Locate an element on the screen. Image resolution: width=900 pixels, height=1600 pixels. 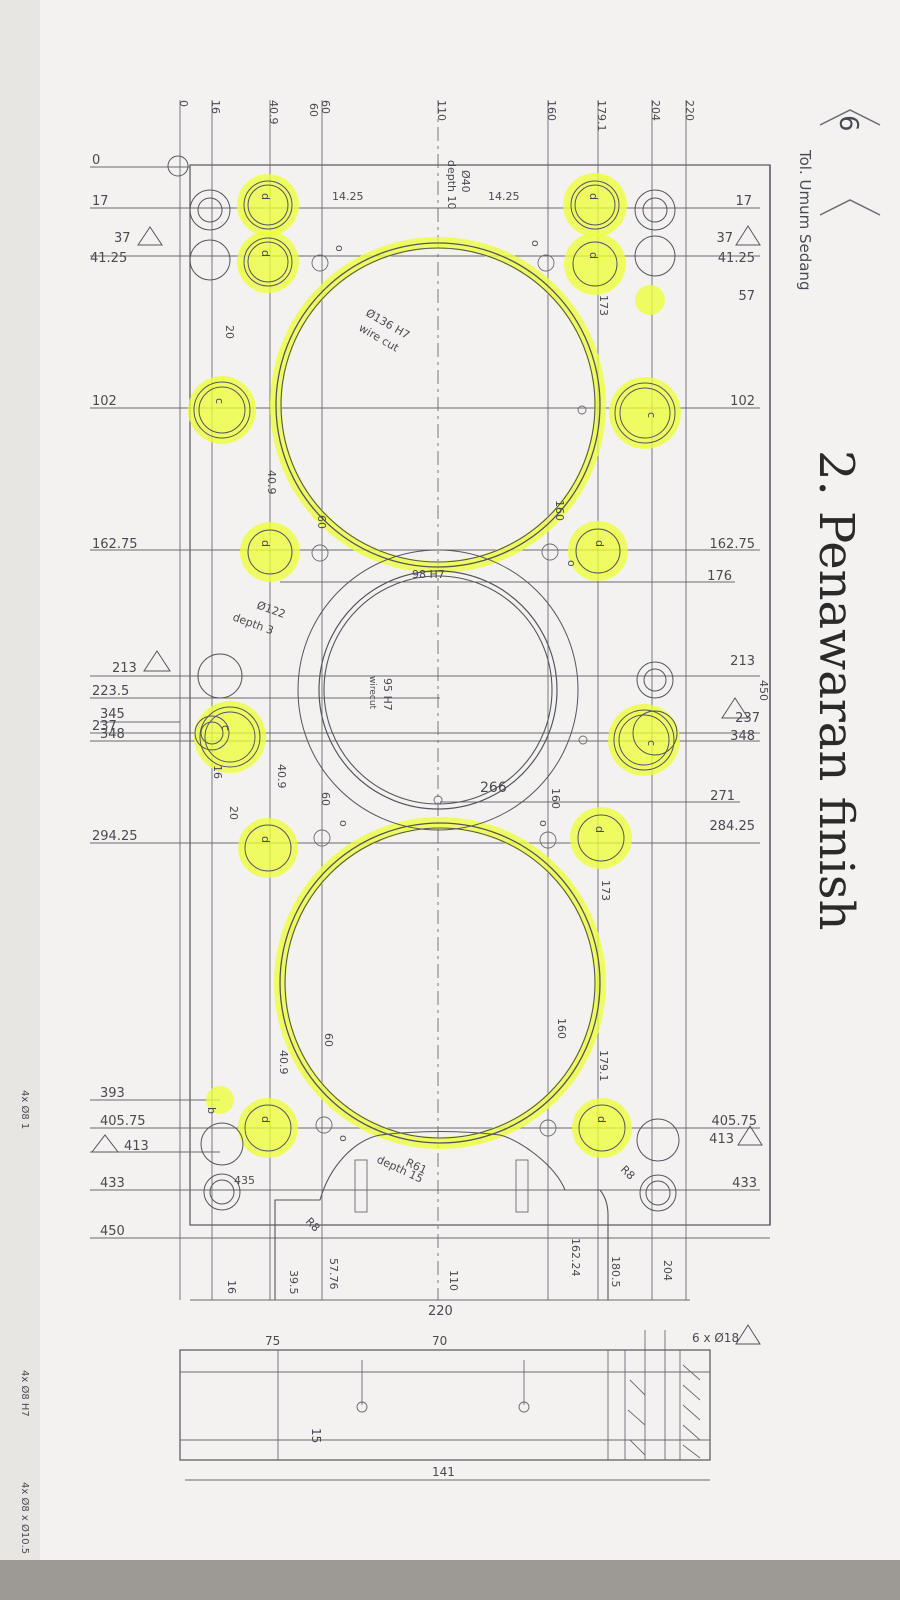
dim-405-75: 405.75 is located at coordinates (123, 1121).